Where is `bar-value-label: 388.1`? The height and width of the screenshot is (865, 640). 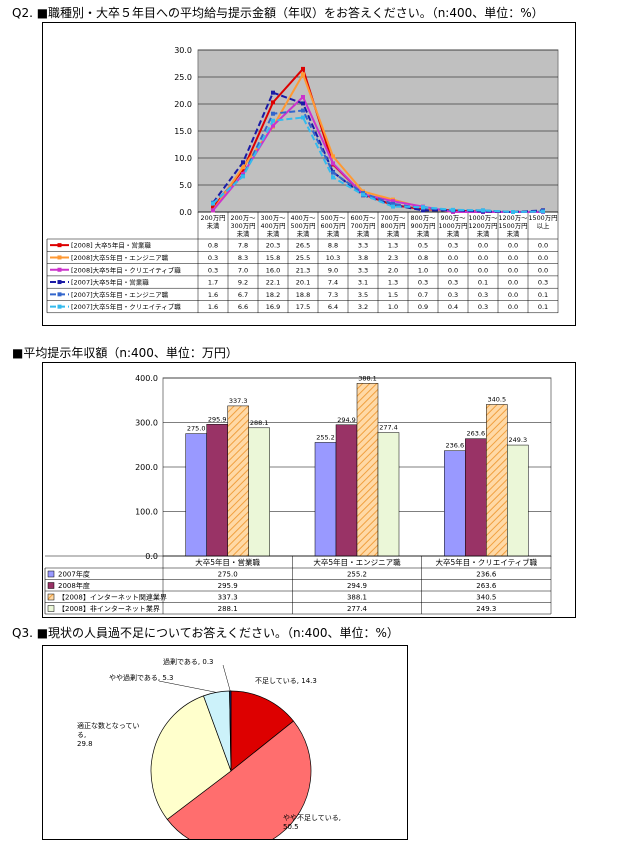 bar-value-label: 388.1 is located at coordinates (367, 378).